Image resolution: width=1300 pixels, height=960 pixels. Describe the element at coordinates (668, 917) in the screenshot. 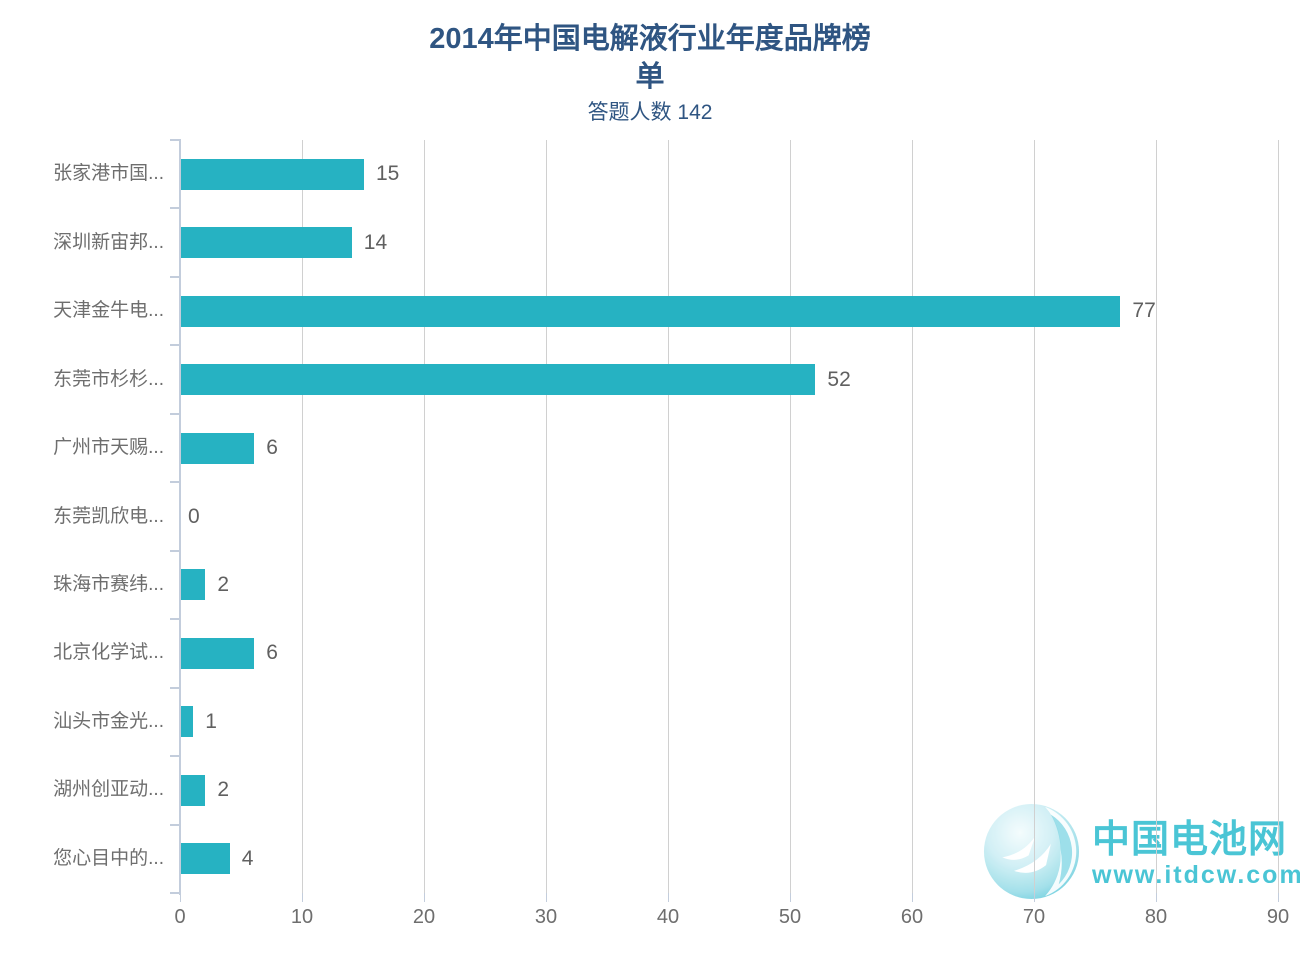

I see `x-axis-tick-label: 40` at that location.